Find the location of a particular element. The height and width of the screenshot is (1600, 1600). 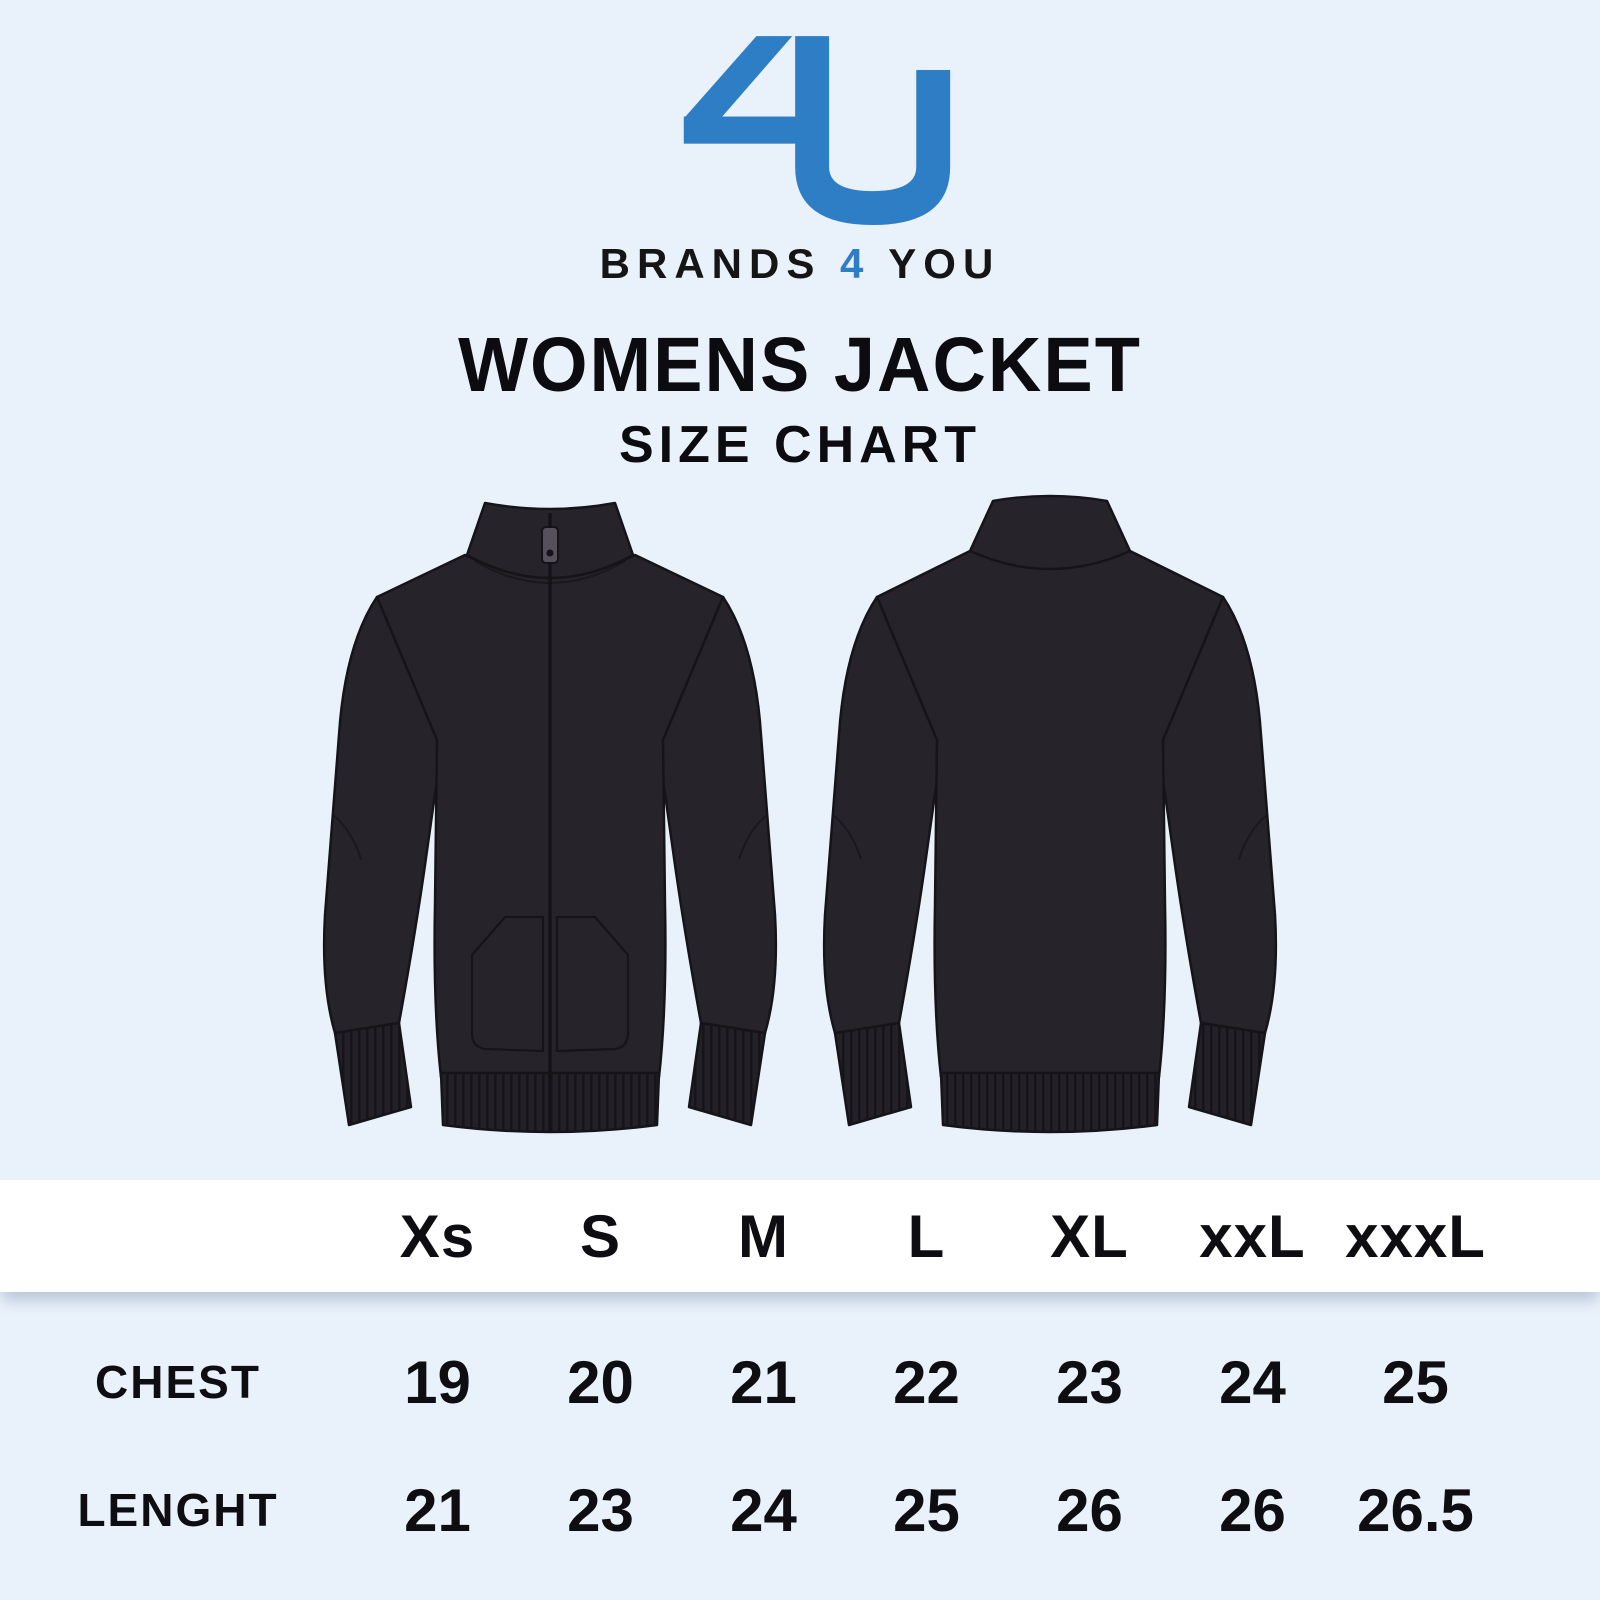

zipper-icon is located at coordinates (550, 823).